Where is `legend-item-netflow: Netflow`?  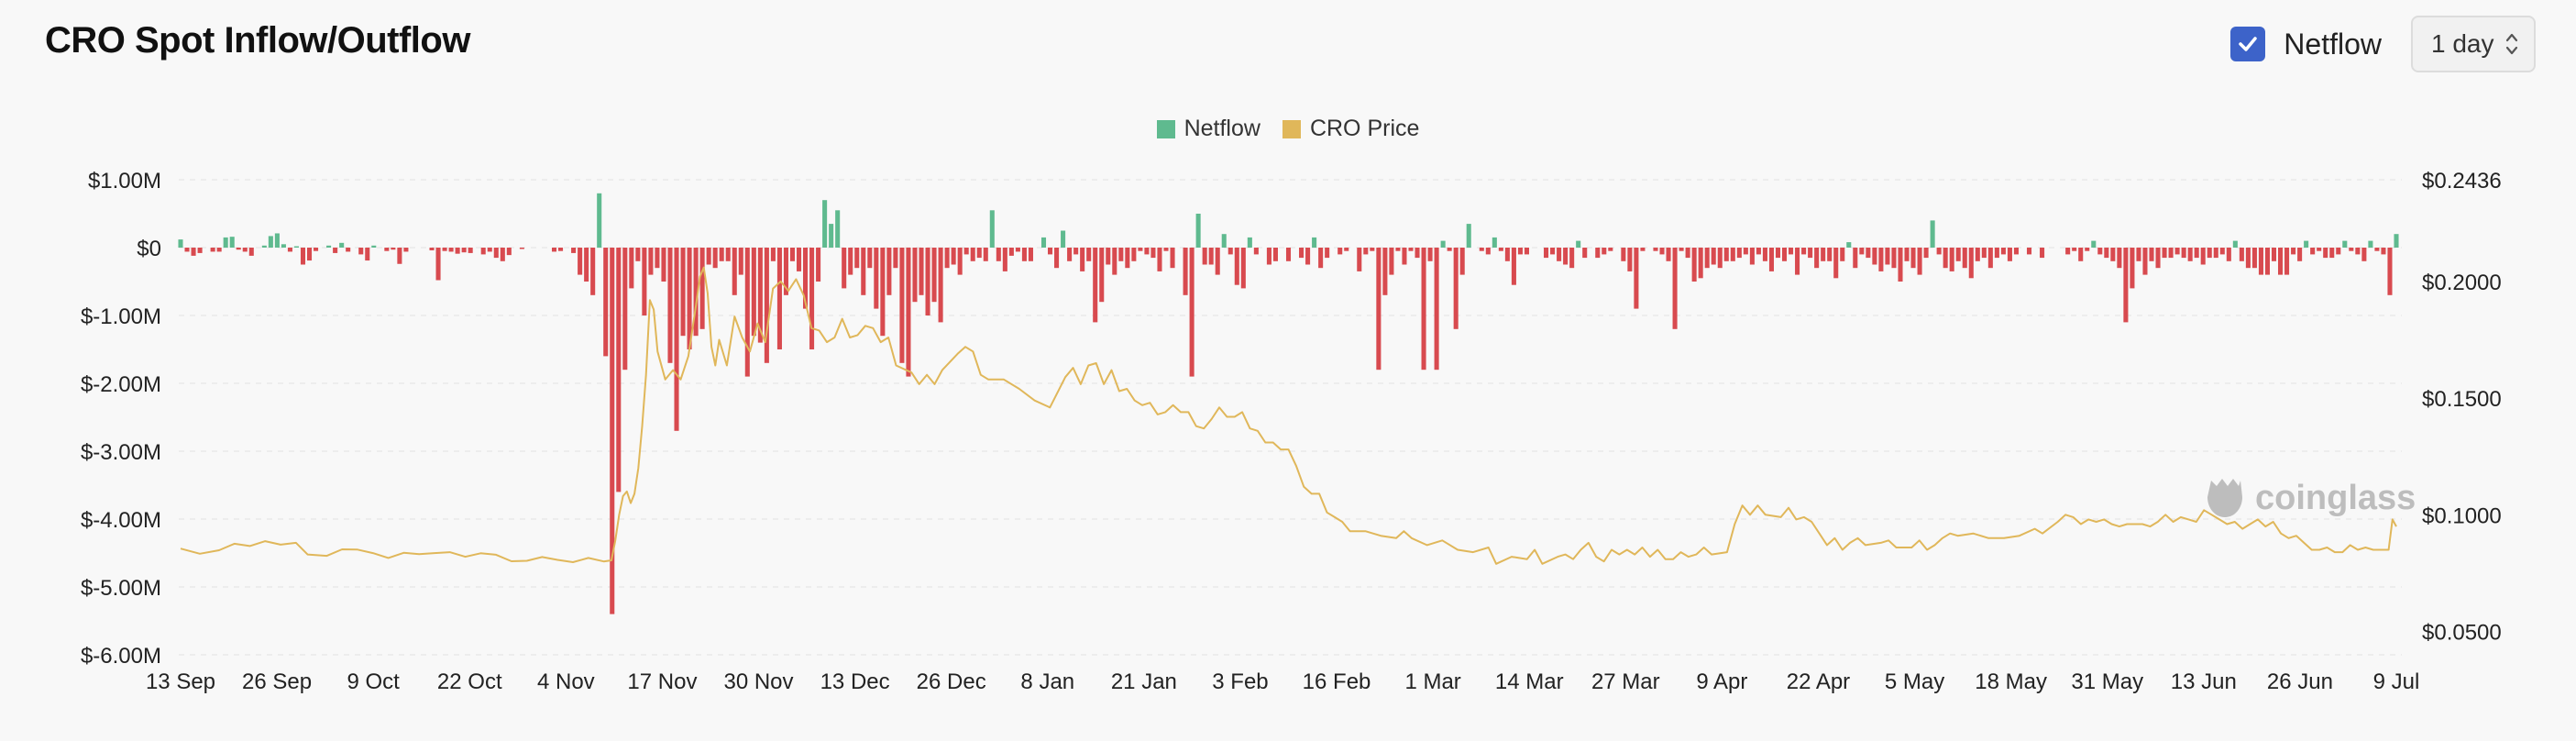 legend-item-netflow: Netflow is located at coordinates (1208, 129).